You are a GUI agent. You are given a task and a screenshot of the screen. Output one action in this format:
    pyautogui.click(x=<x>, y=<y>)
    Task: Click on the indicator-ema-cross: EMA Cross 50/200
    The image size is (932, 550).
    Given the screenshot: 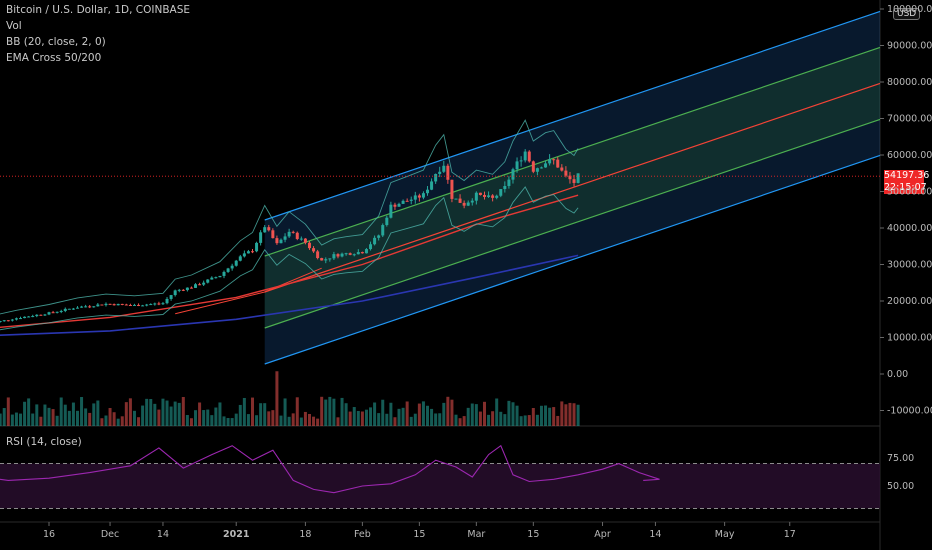 What is the action you would take?
    pyautogui.click(x=54, y=58)
    